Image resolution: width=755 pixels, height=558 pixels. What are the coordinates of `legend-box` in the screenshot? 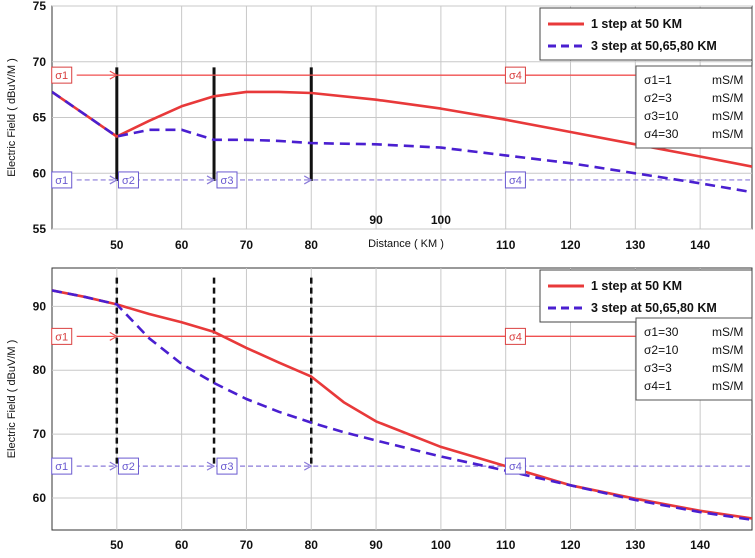 It's located at (646, 34).